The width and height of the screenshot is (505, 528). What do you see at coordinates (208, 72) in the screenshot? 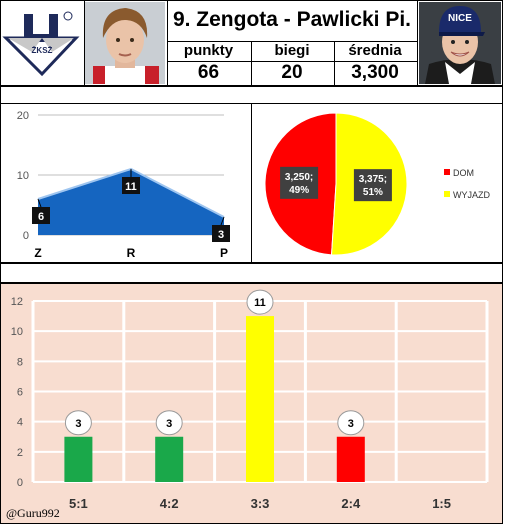
I see `stat-value-points: 66` at bounding box center [208, 72].